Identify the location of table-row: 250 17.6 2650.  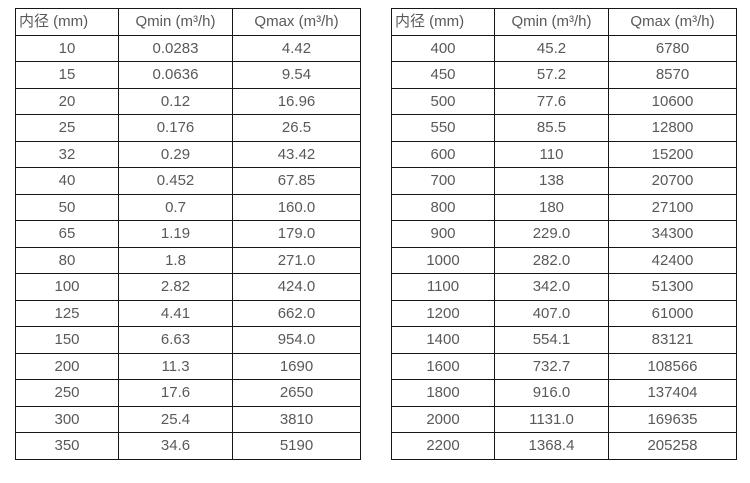
(188, 393).